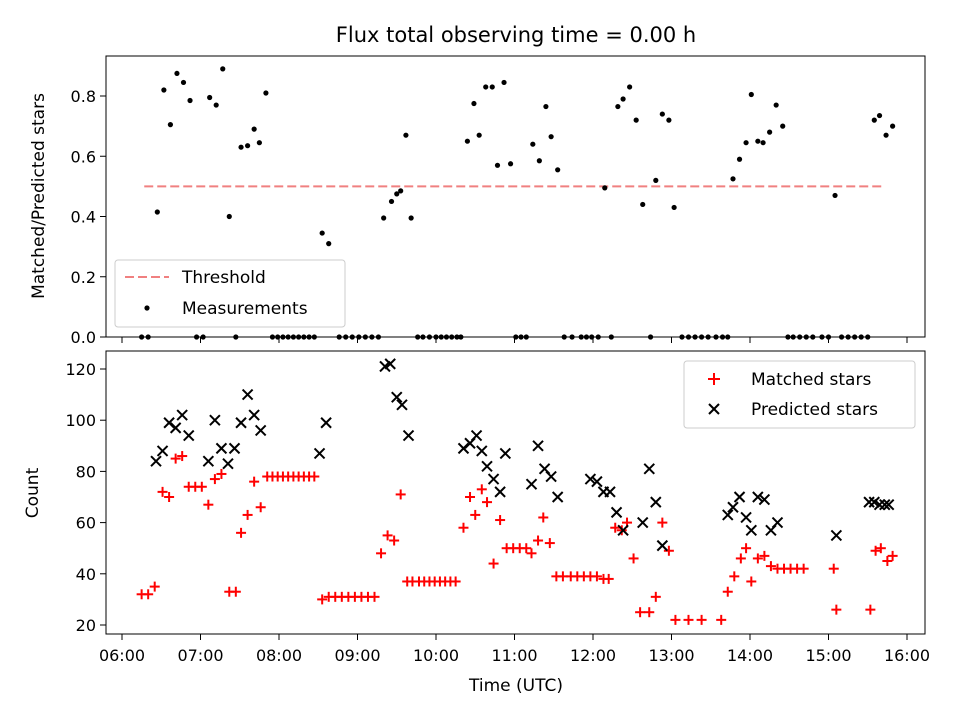 This screenshot has width=960, height=720. I want to click on x-tick-label: 09:00, so click(357, 655).